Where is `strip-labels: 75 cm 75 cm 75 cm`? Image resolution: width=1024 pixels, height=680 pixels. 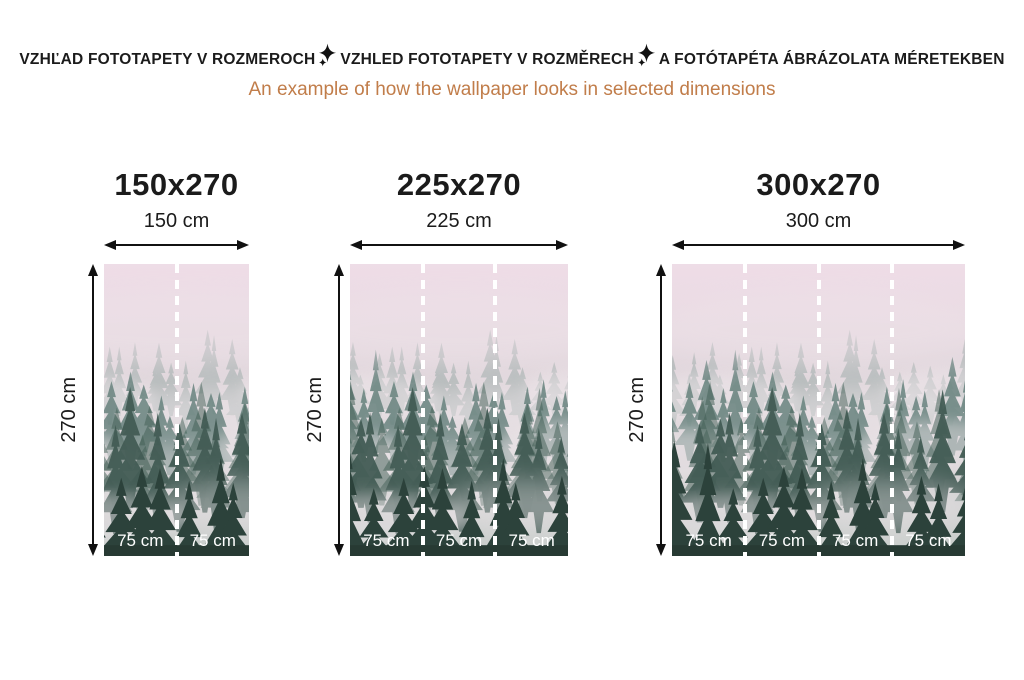 strip-labels: 75 cm 75 cm 75 cm is located at coordinates (459, 541).